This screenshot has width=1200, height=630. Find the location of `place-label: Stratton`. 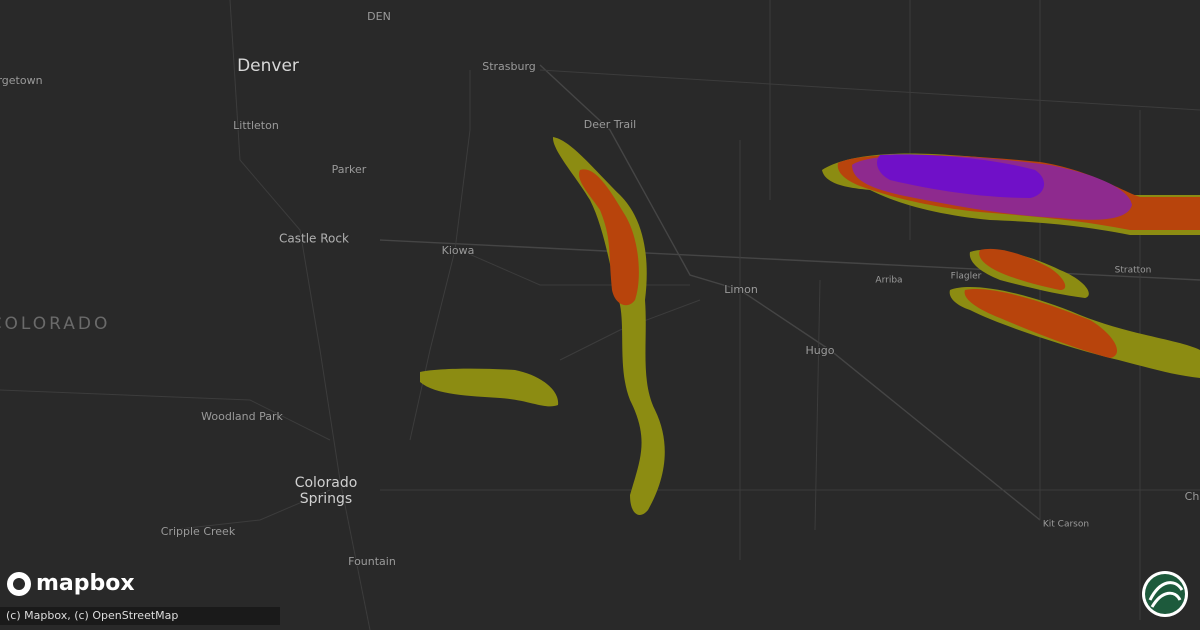

place-label: Stratton is located at coordinates (1133, 271).